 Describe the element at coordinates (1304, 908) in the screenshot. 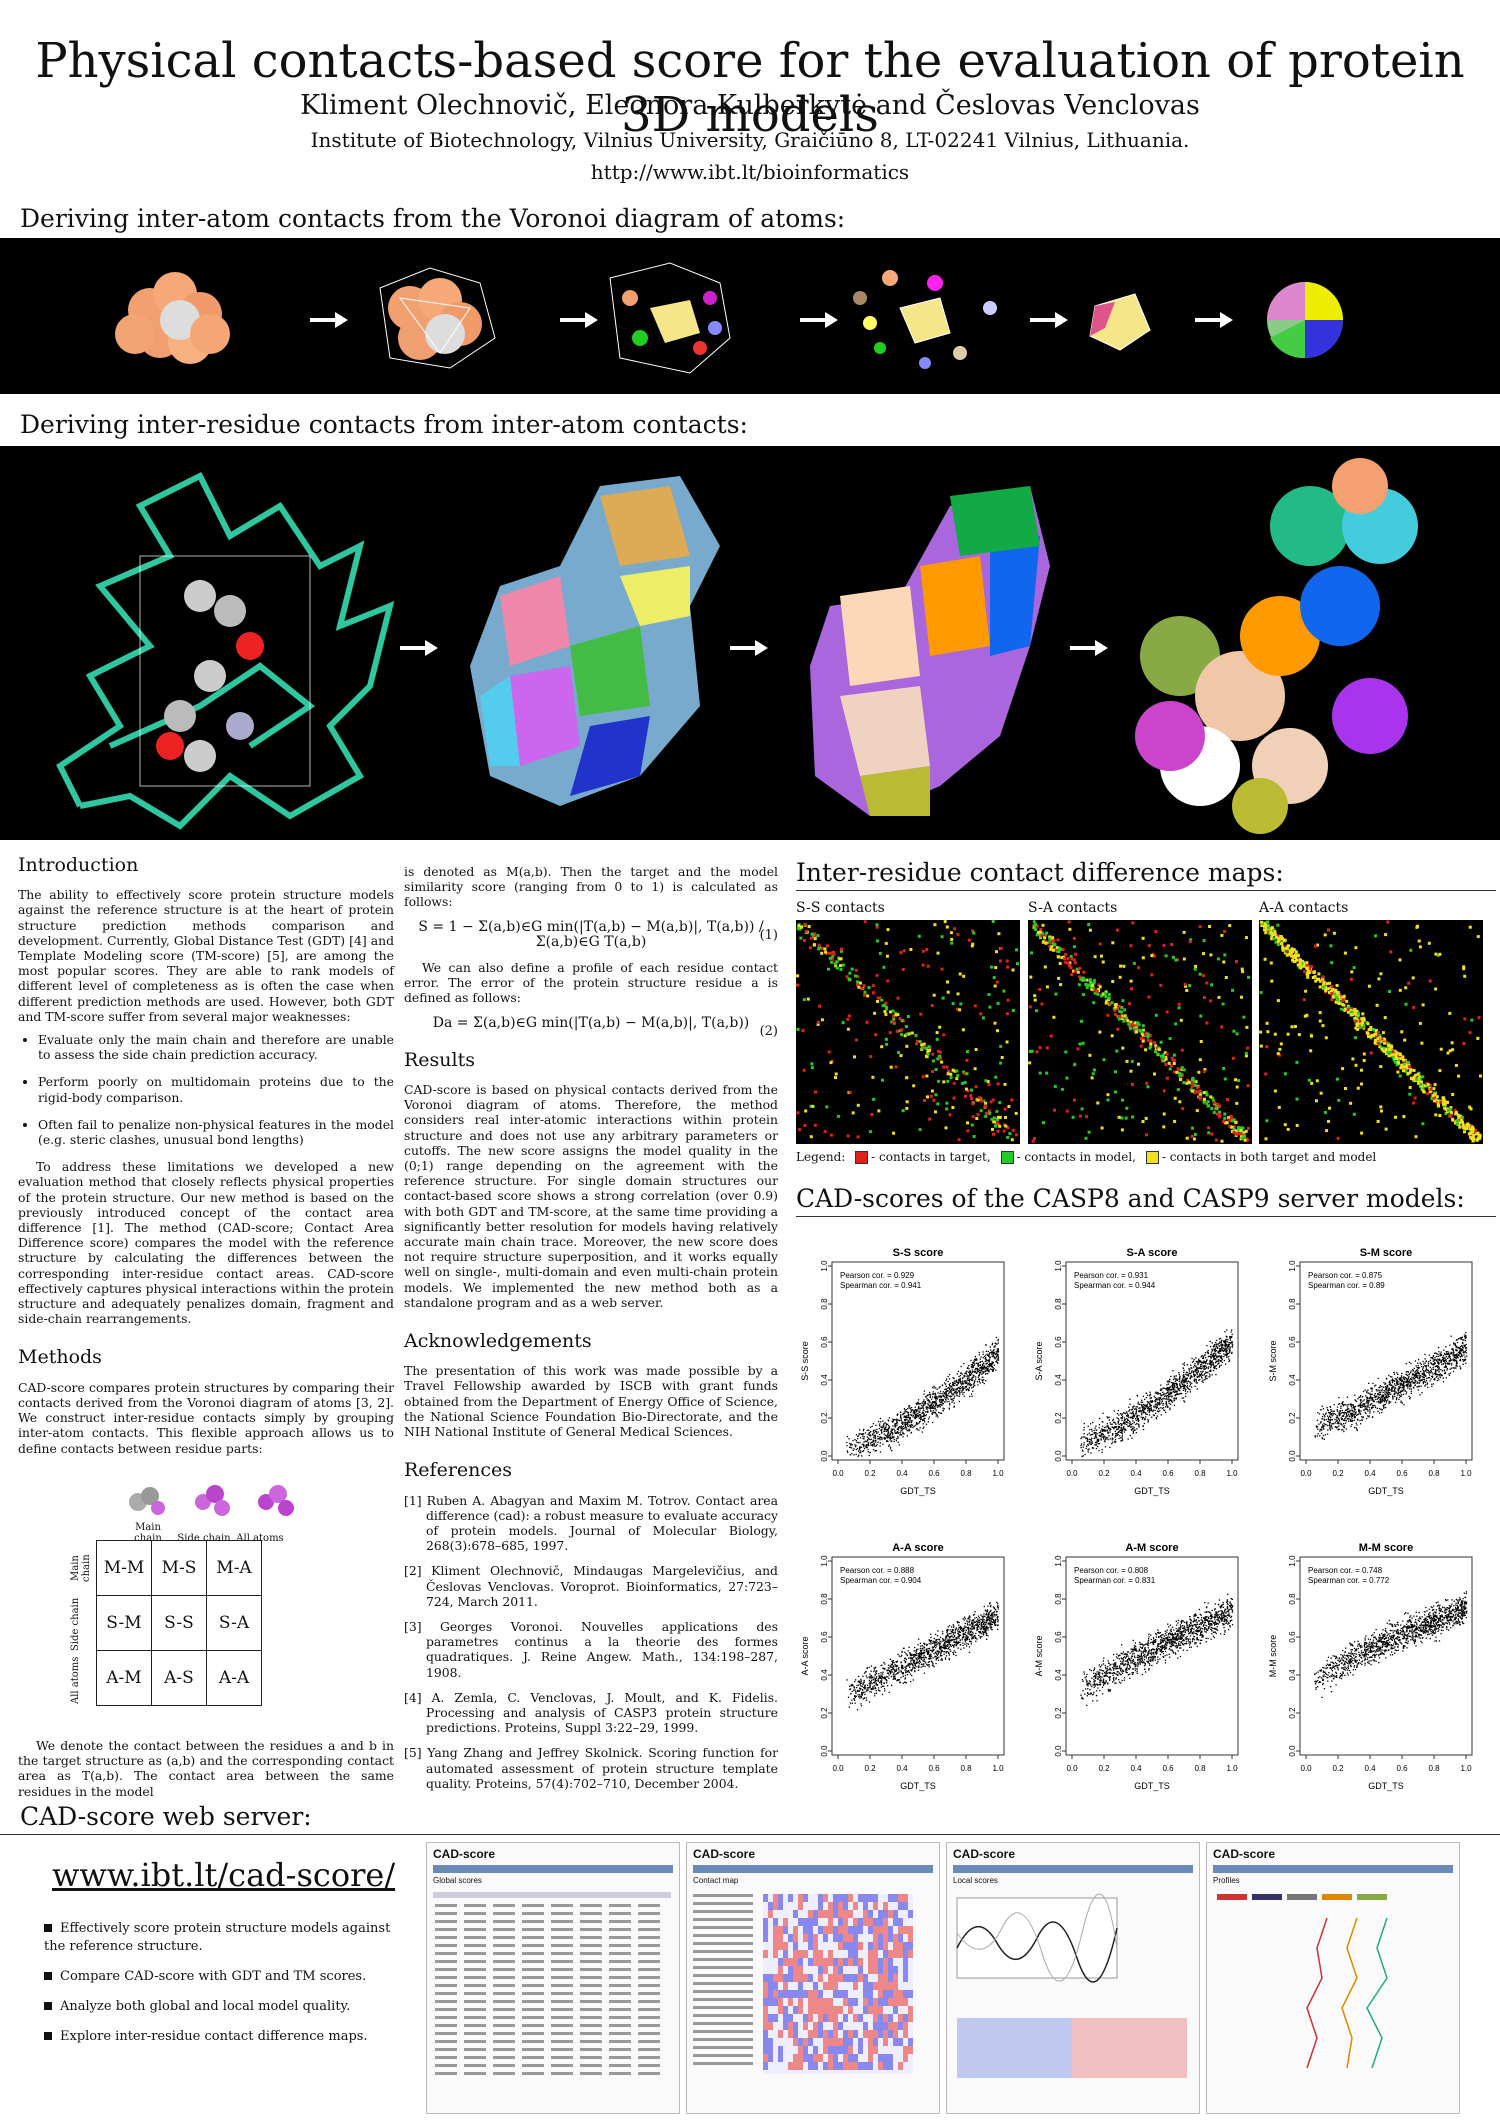

I see `map-label: A-A contacts` at that location.